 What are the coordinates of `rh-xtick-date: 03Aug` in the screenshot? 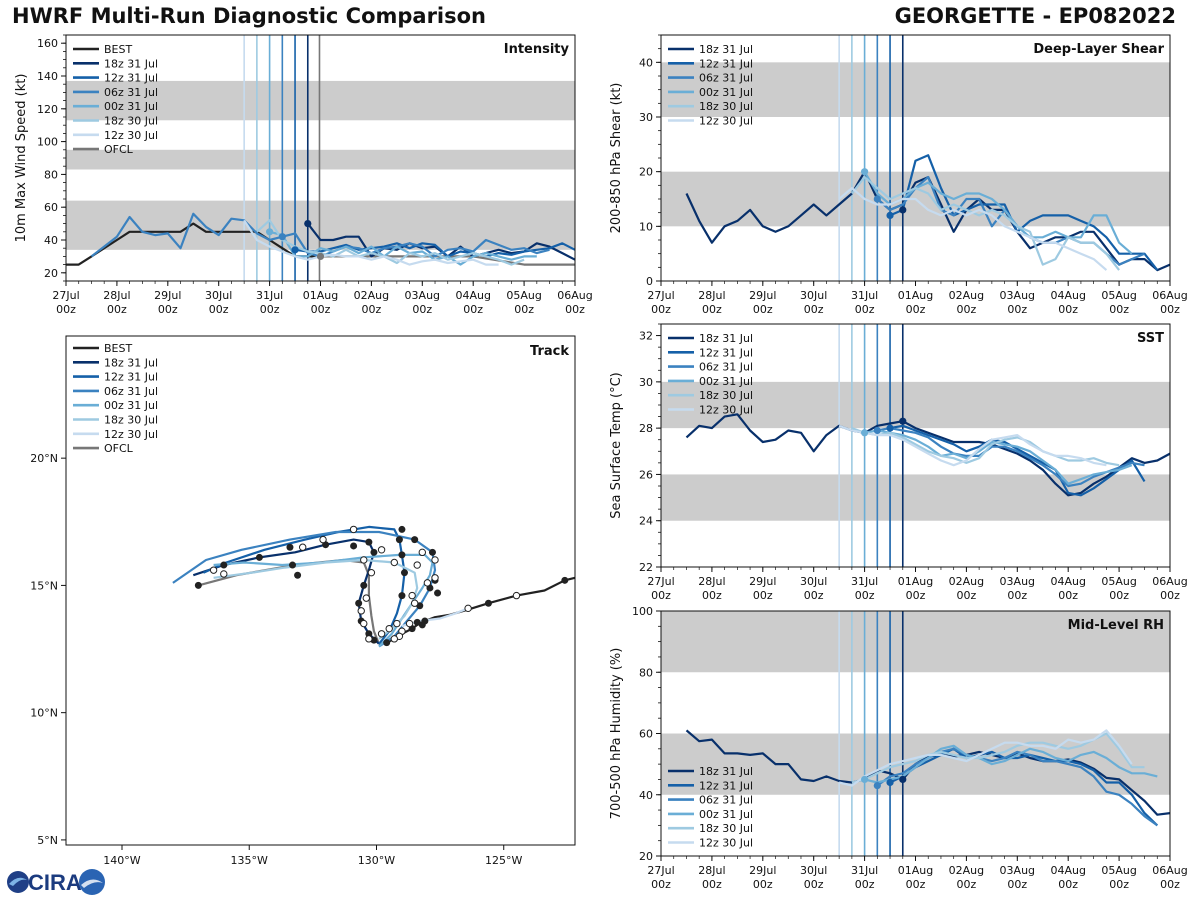 It's located at (1017, 870).